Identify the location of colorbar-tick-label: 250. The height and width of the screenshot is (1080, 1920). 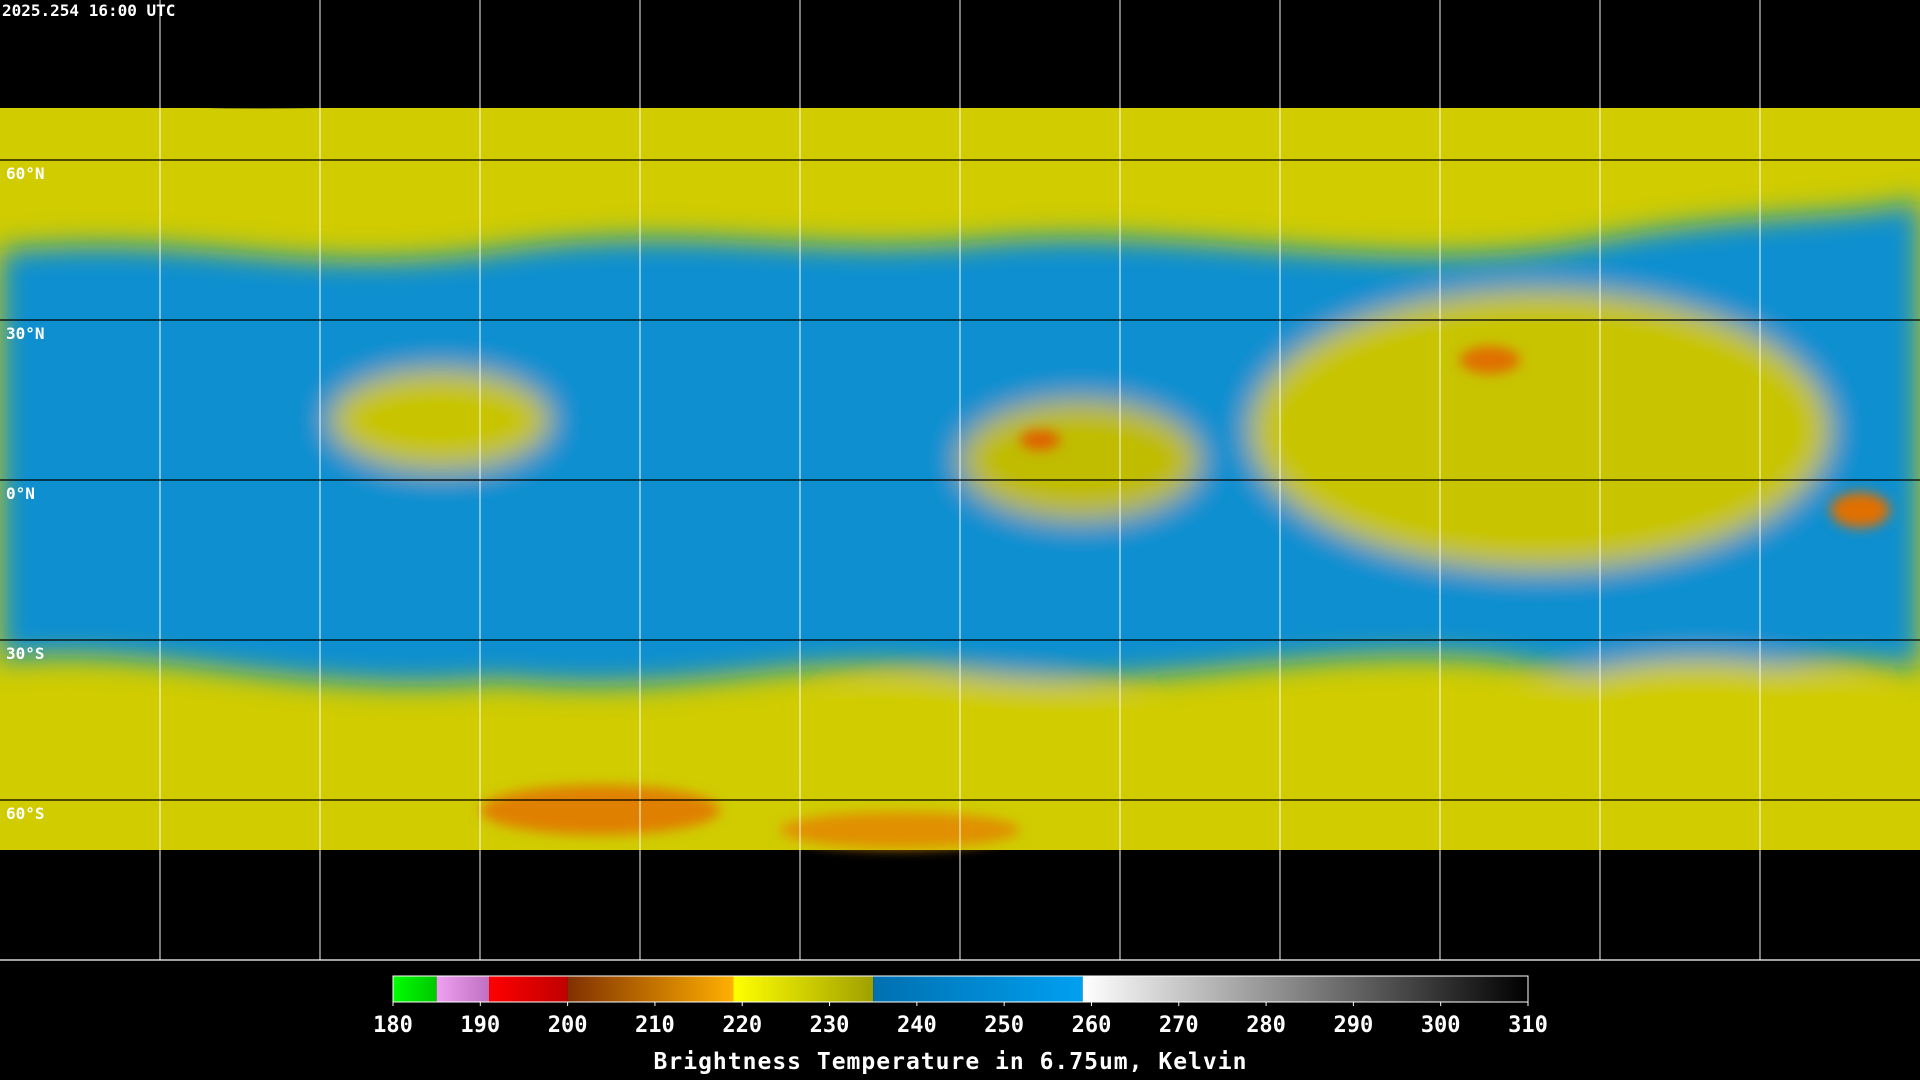
(1004, 1025).